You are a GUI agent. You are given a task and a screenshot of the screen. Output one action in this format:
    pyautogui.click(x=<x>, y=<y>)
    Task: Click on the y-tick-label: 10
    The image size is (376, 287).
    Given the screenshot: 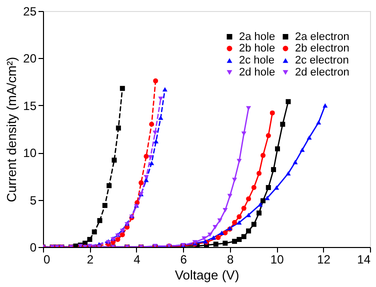 What is the action you would take?
    pyautogui.click(x=30, y=153)
    